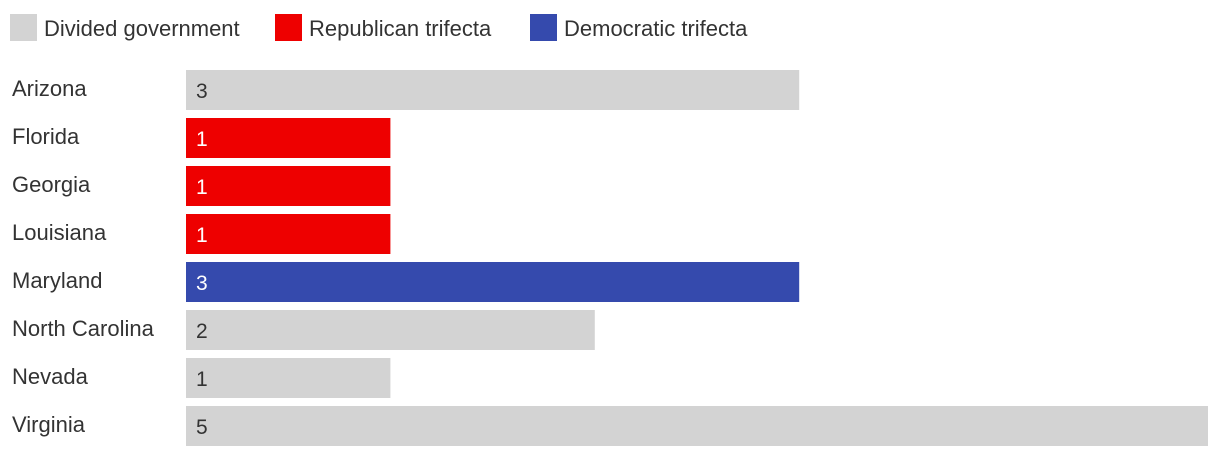  I want to click on bar-virginia, so click(697, 426).